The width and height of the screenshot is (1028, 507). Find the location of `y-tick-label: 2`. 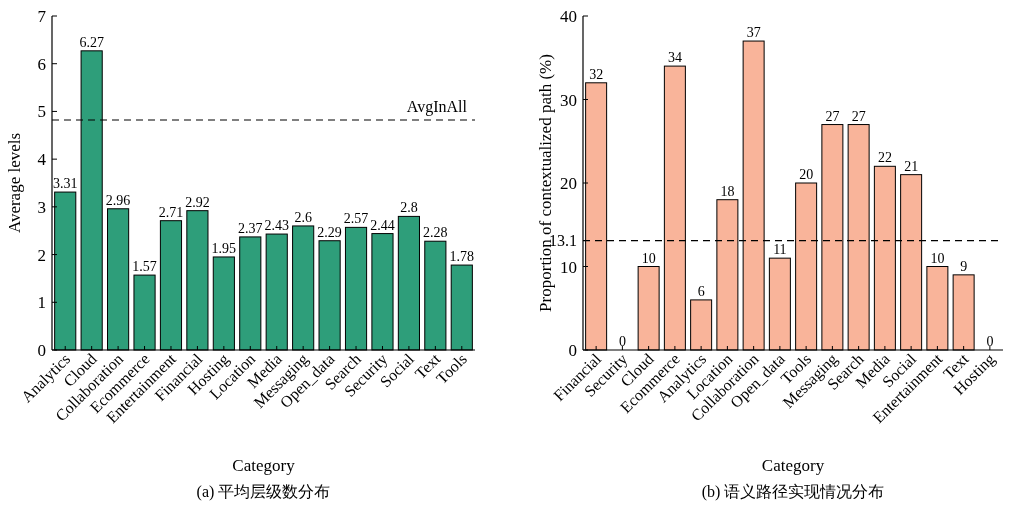

y-tick-label: 2 is located at coordinates (41, 255).